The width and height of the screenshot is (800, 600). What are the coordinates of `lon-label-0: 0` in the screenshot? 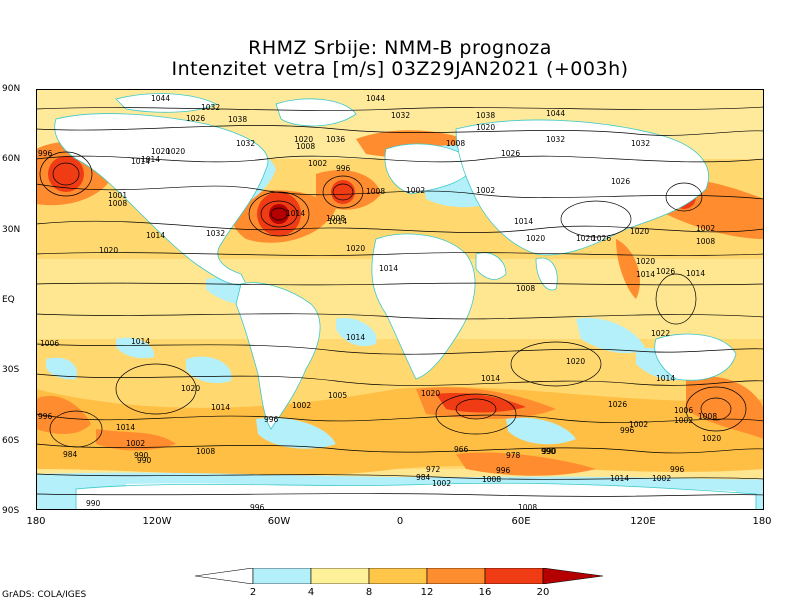 It's located at (400, 521).